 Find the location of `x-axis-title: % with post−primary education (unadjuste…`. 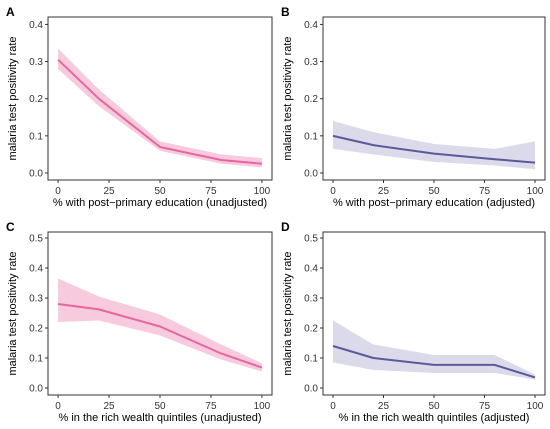

x-axis-title: % with post−primary education (unadjuste… is located at coordinates (160, 203).